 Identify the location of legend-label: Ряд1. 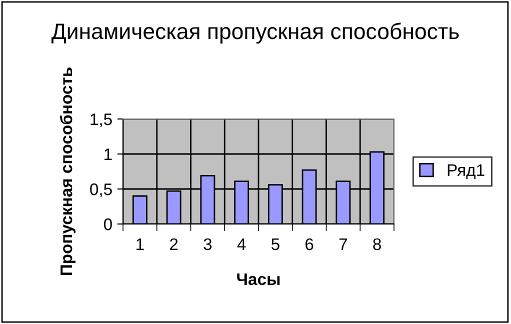
(466, 172).